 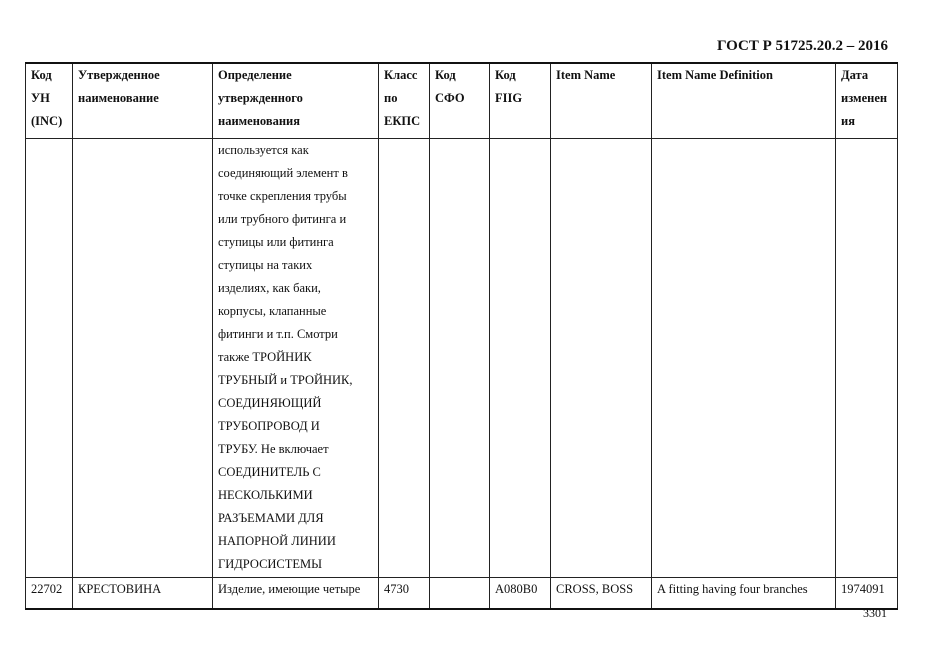 I want to click on column-header-line: утвержденного, so click(x=260, y=98).